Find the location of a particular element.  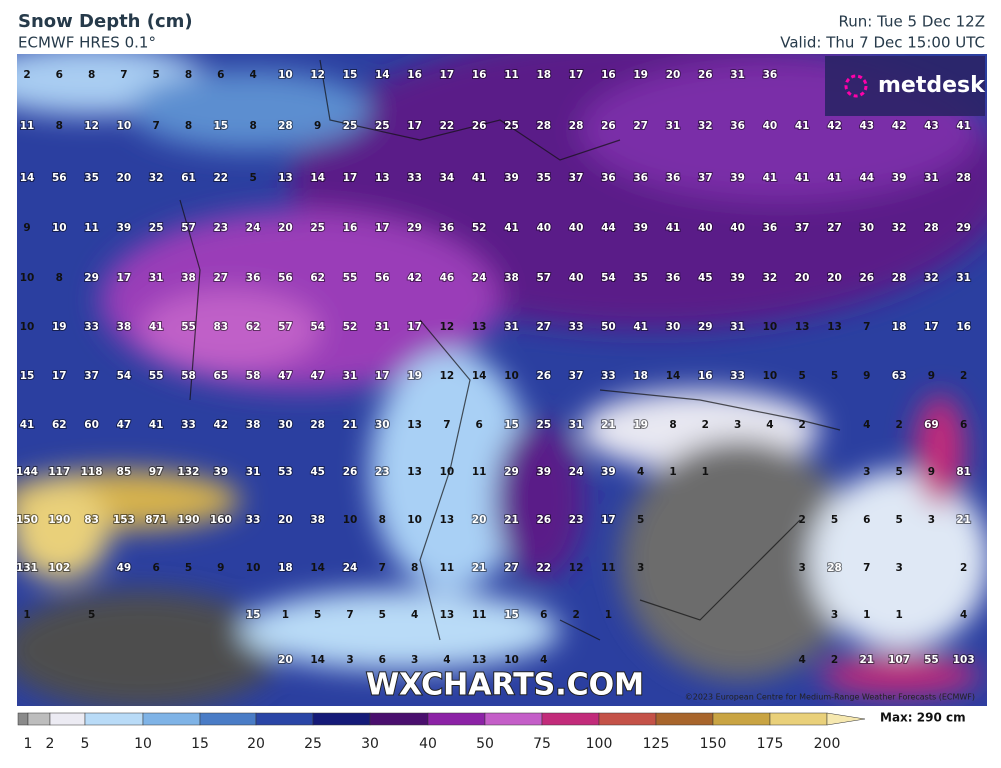

snow-depth-value: 1 is located at coordinates (285, 615).